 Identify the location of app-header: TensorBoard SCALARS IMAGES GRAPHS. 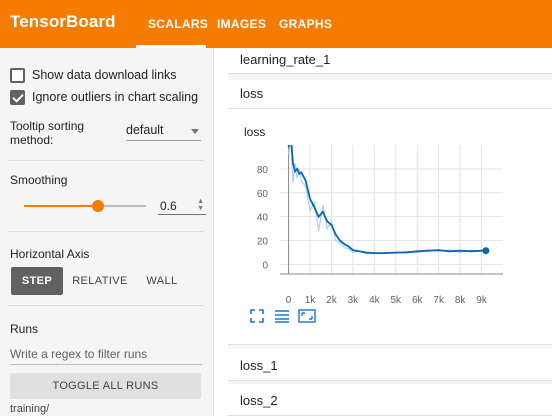
(276, 24).